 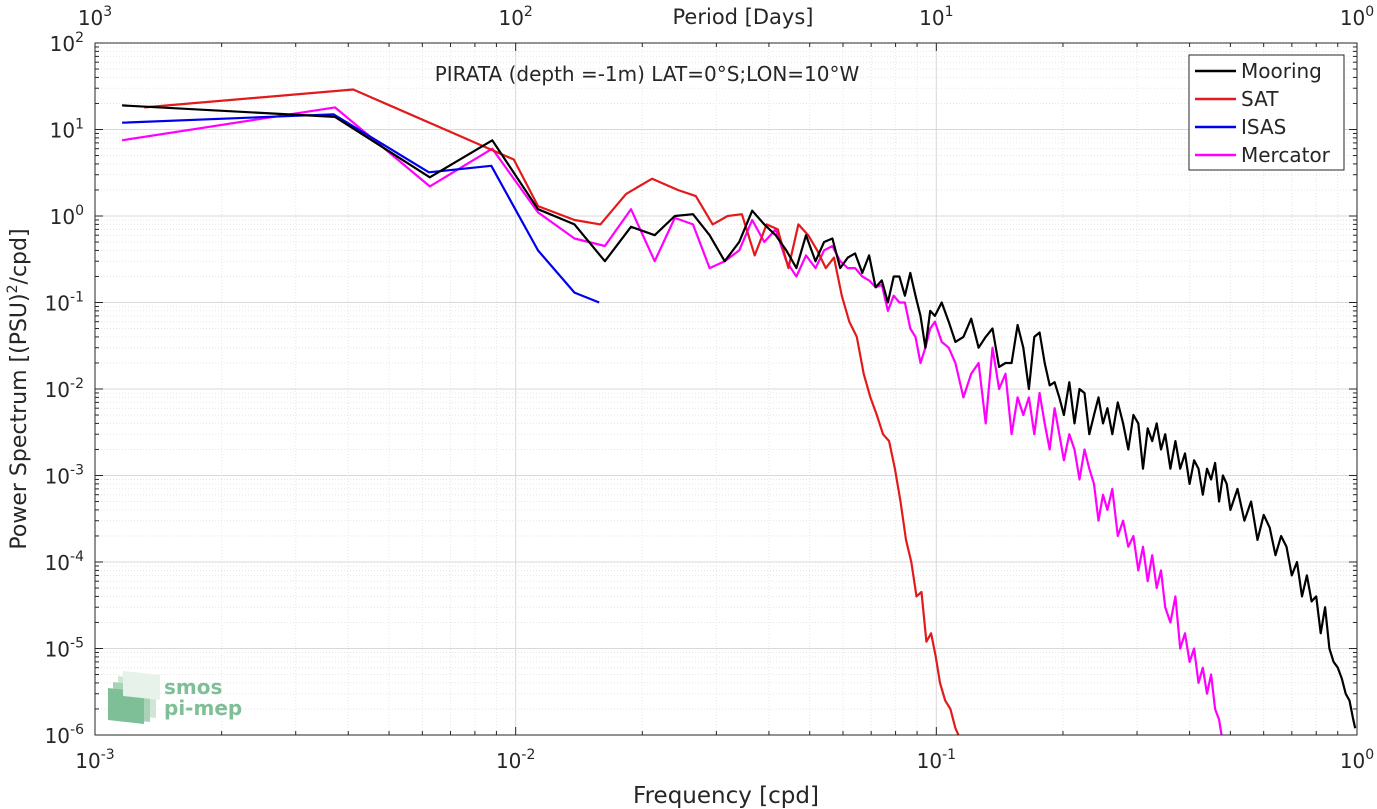 I want to click on top-tick-exp: 0, so click(x=1369, y=12).